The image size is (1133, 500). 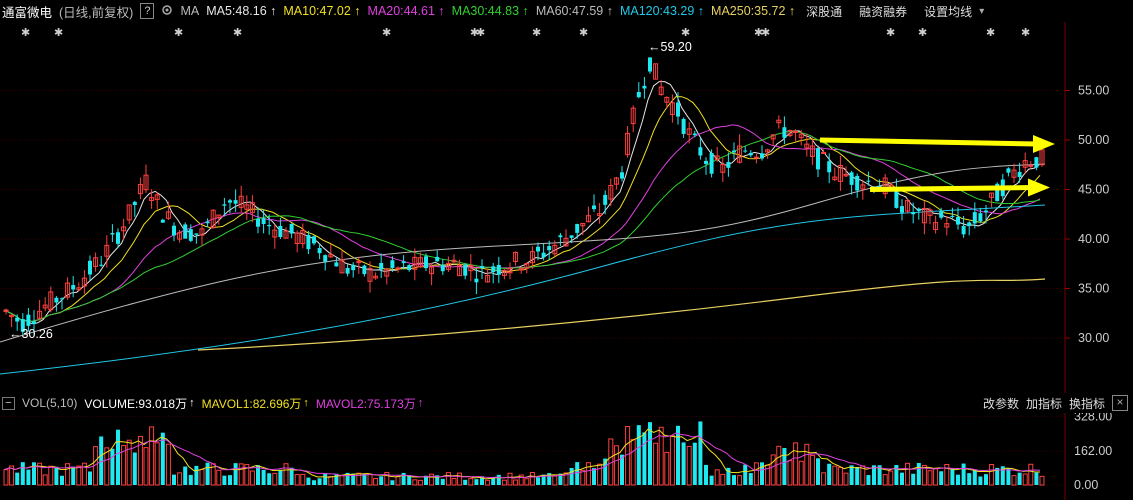 What do you see at coordinates (27, 12) in the screenshot?
I see `stock-name: 通富微电` at bounding box center [27, 12].